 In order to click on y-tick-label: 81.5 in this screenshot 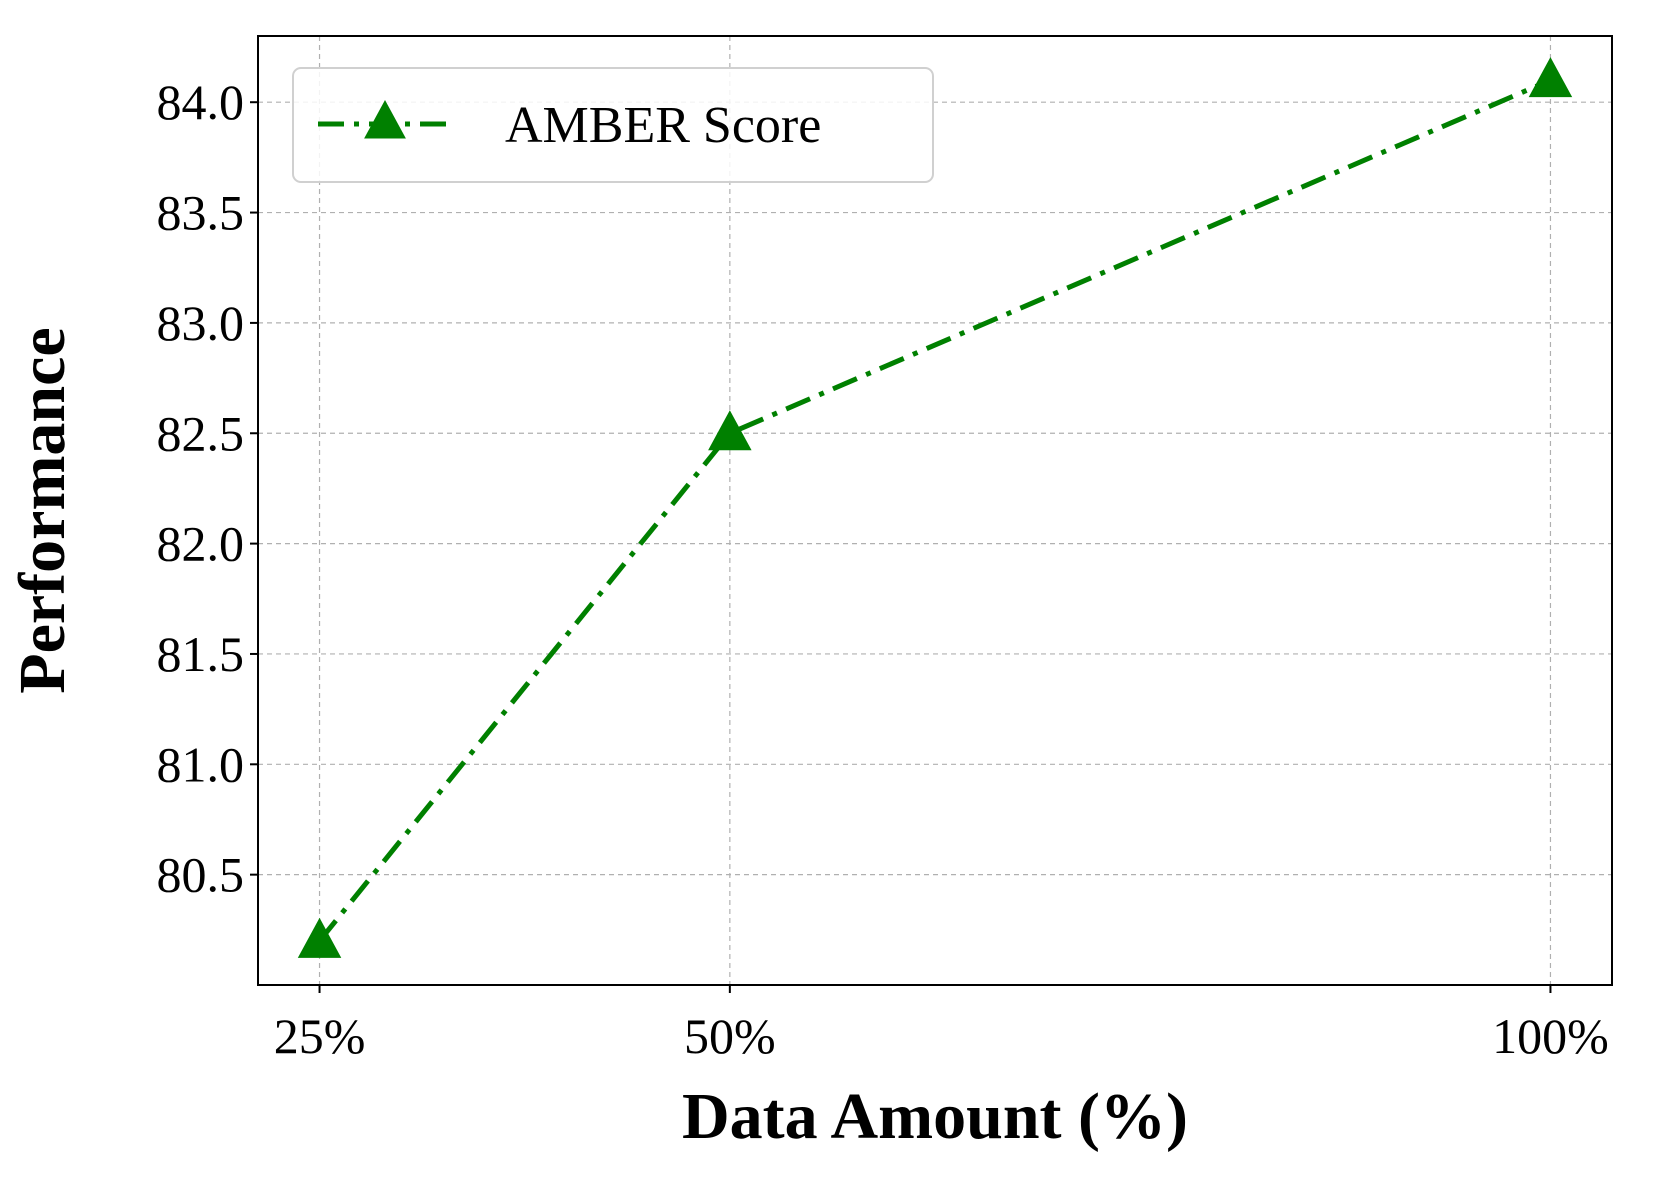, I will do `click(201, 654)`.